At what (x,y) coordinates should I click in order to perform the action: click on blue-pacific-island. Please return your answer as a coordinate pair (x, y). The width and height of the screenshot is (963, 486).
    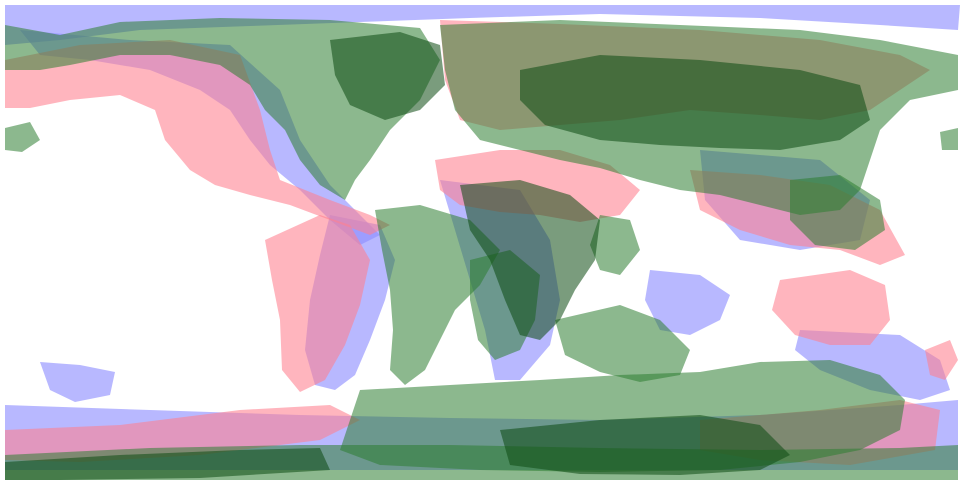
    Looking at the image, I should click on (77, 382).